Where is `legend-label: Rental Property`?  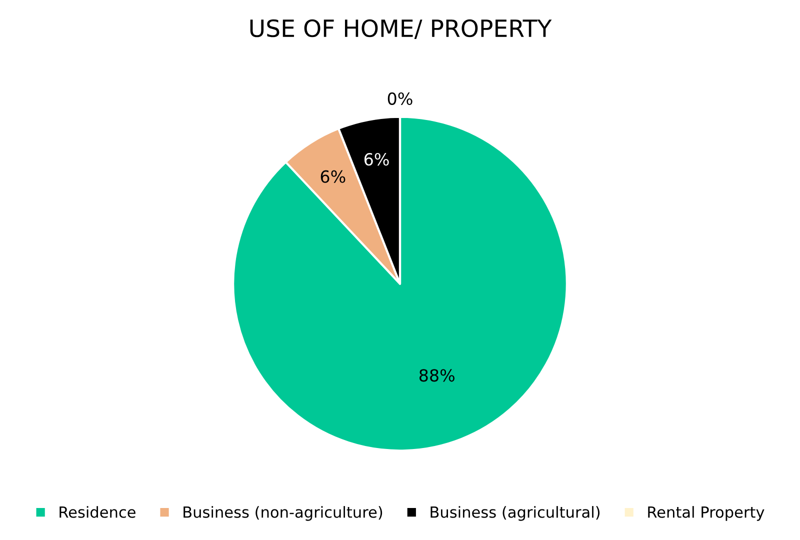
legend-label: Rental Property is located at coordinates (706, 513).